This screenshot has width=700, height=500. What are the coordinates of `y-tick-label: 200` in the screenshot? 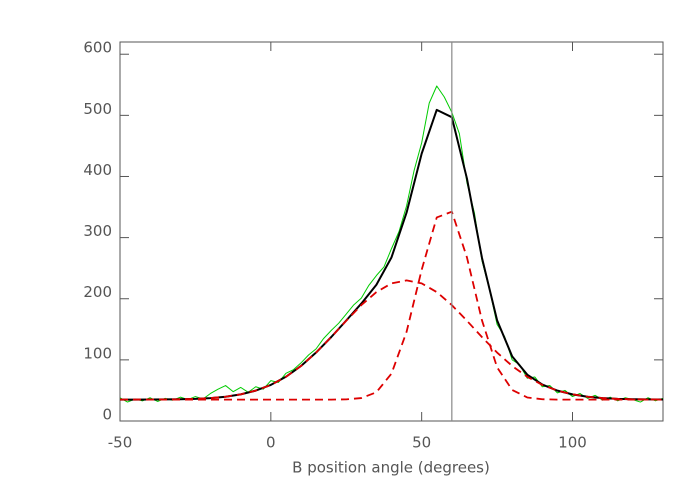 It's located at (97, 292).